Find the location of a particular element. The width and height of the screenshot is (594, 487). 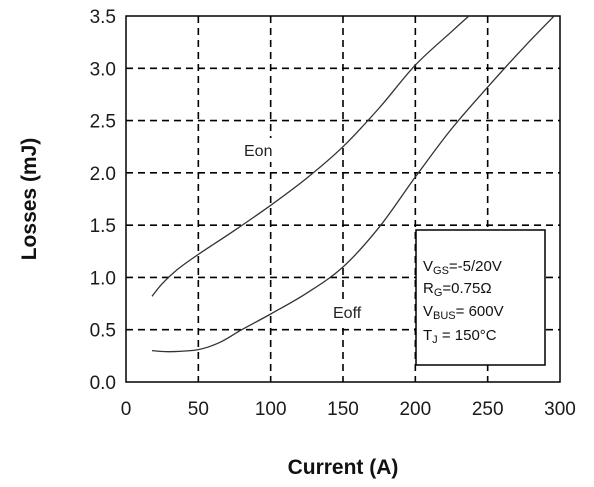

y-tick-label: 2.0 is located at coordinates (103, 174).